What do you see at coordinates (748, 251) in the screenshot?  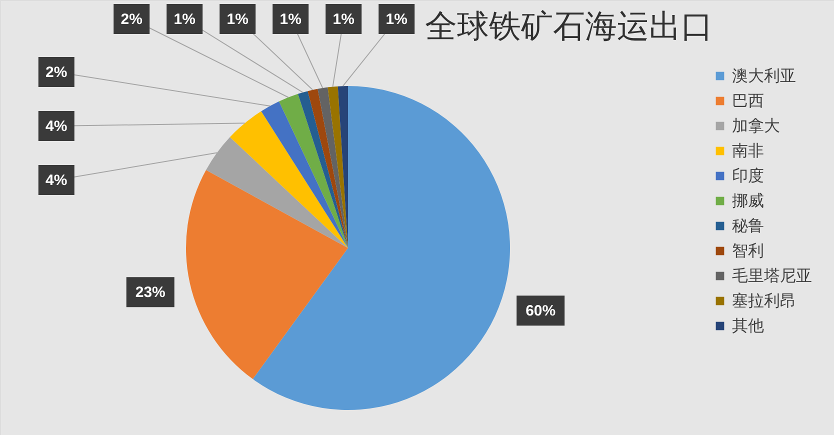 I see `legend-label: 智利` at bounding box center [748, 251].